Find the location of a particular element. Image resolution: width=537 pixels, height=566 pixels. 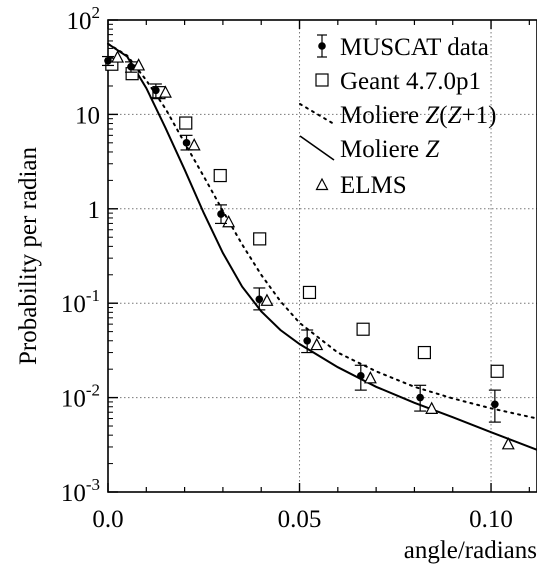

legend-label: Moliere Z(Z+1) is located at coordinates (418, 115).